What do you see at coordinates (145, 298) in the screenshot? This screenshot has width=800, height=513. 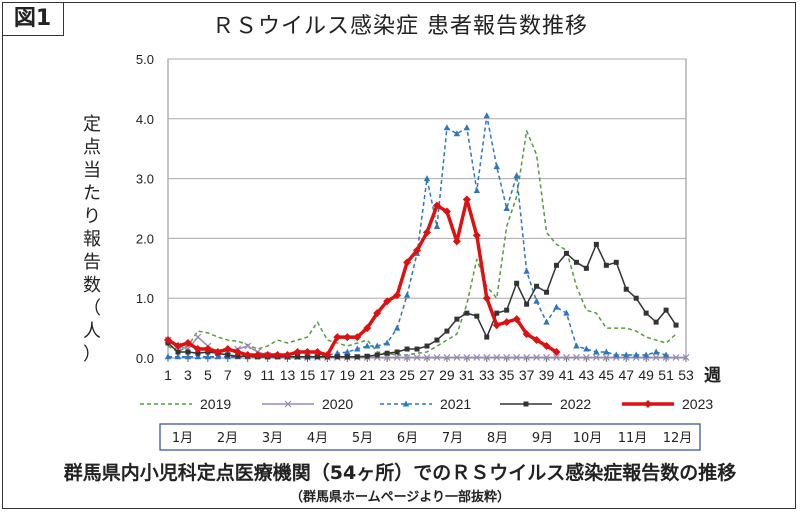 I see `y-tick-label: 1.0` at bounding box center [145, 298].